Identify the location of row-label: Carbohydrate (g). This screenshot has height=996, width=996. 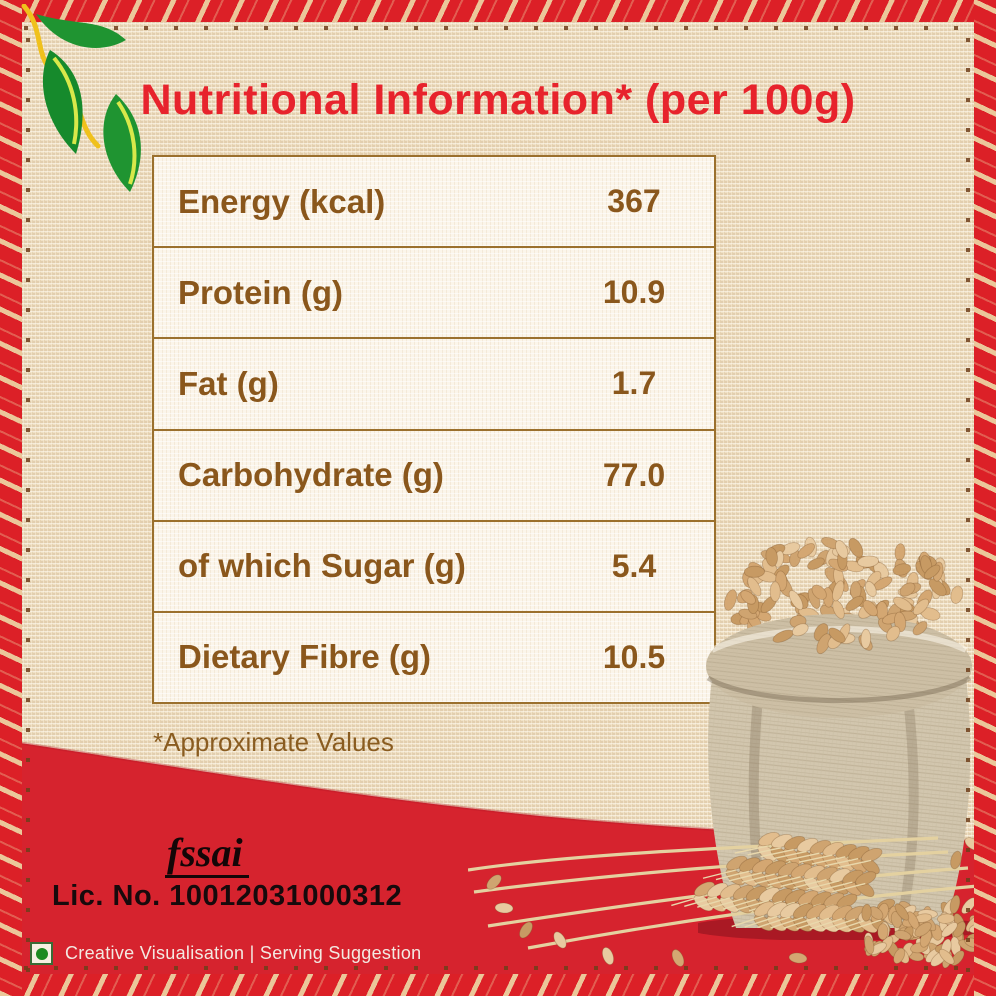
(311, 475).